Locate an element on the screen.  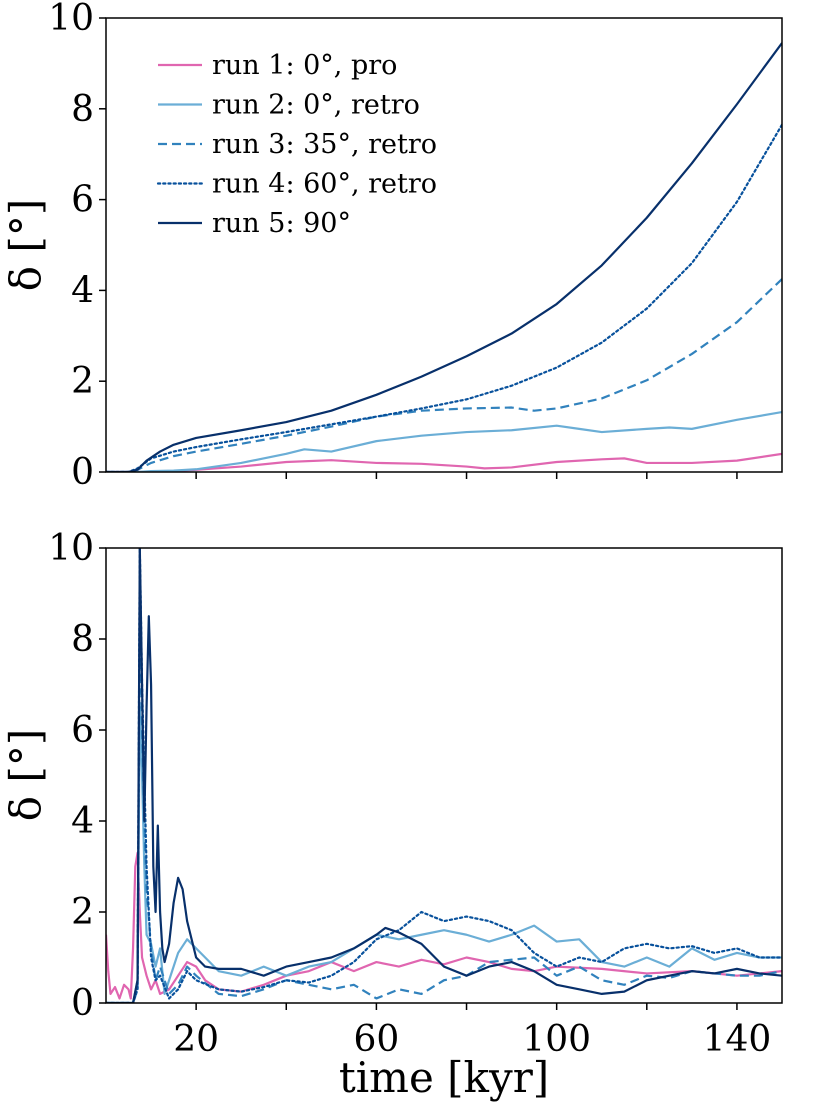
top-y-axis-label: δ [°] is located at coordinates (25, 245).